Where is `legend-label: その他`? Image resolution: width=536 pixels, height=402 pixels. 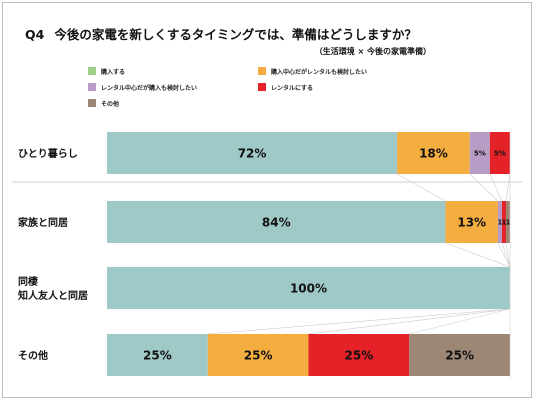 legend-label: その他 is located at coordinates (110, 104).